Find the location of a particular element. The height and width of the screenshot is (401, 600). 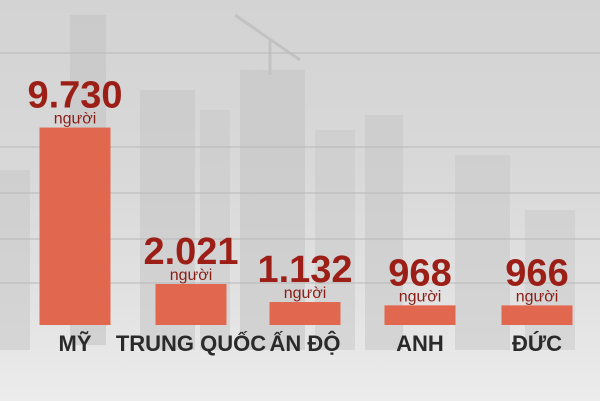

value-label-3: 968 is located at coordinates (419, 273).